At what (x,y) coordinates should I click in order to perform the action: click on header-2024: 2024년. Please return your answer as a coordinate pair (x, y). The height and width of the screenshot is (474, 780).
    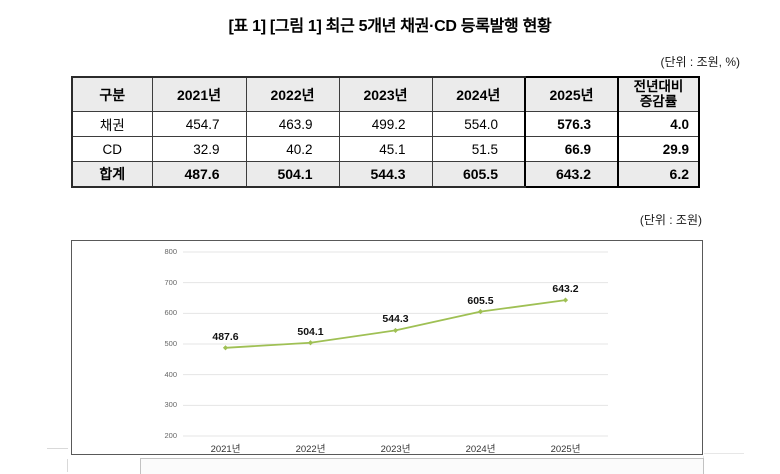
    Looking at the image, I should click on (478, 94).